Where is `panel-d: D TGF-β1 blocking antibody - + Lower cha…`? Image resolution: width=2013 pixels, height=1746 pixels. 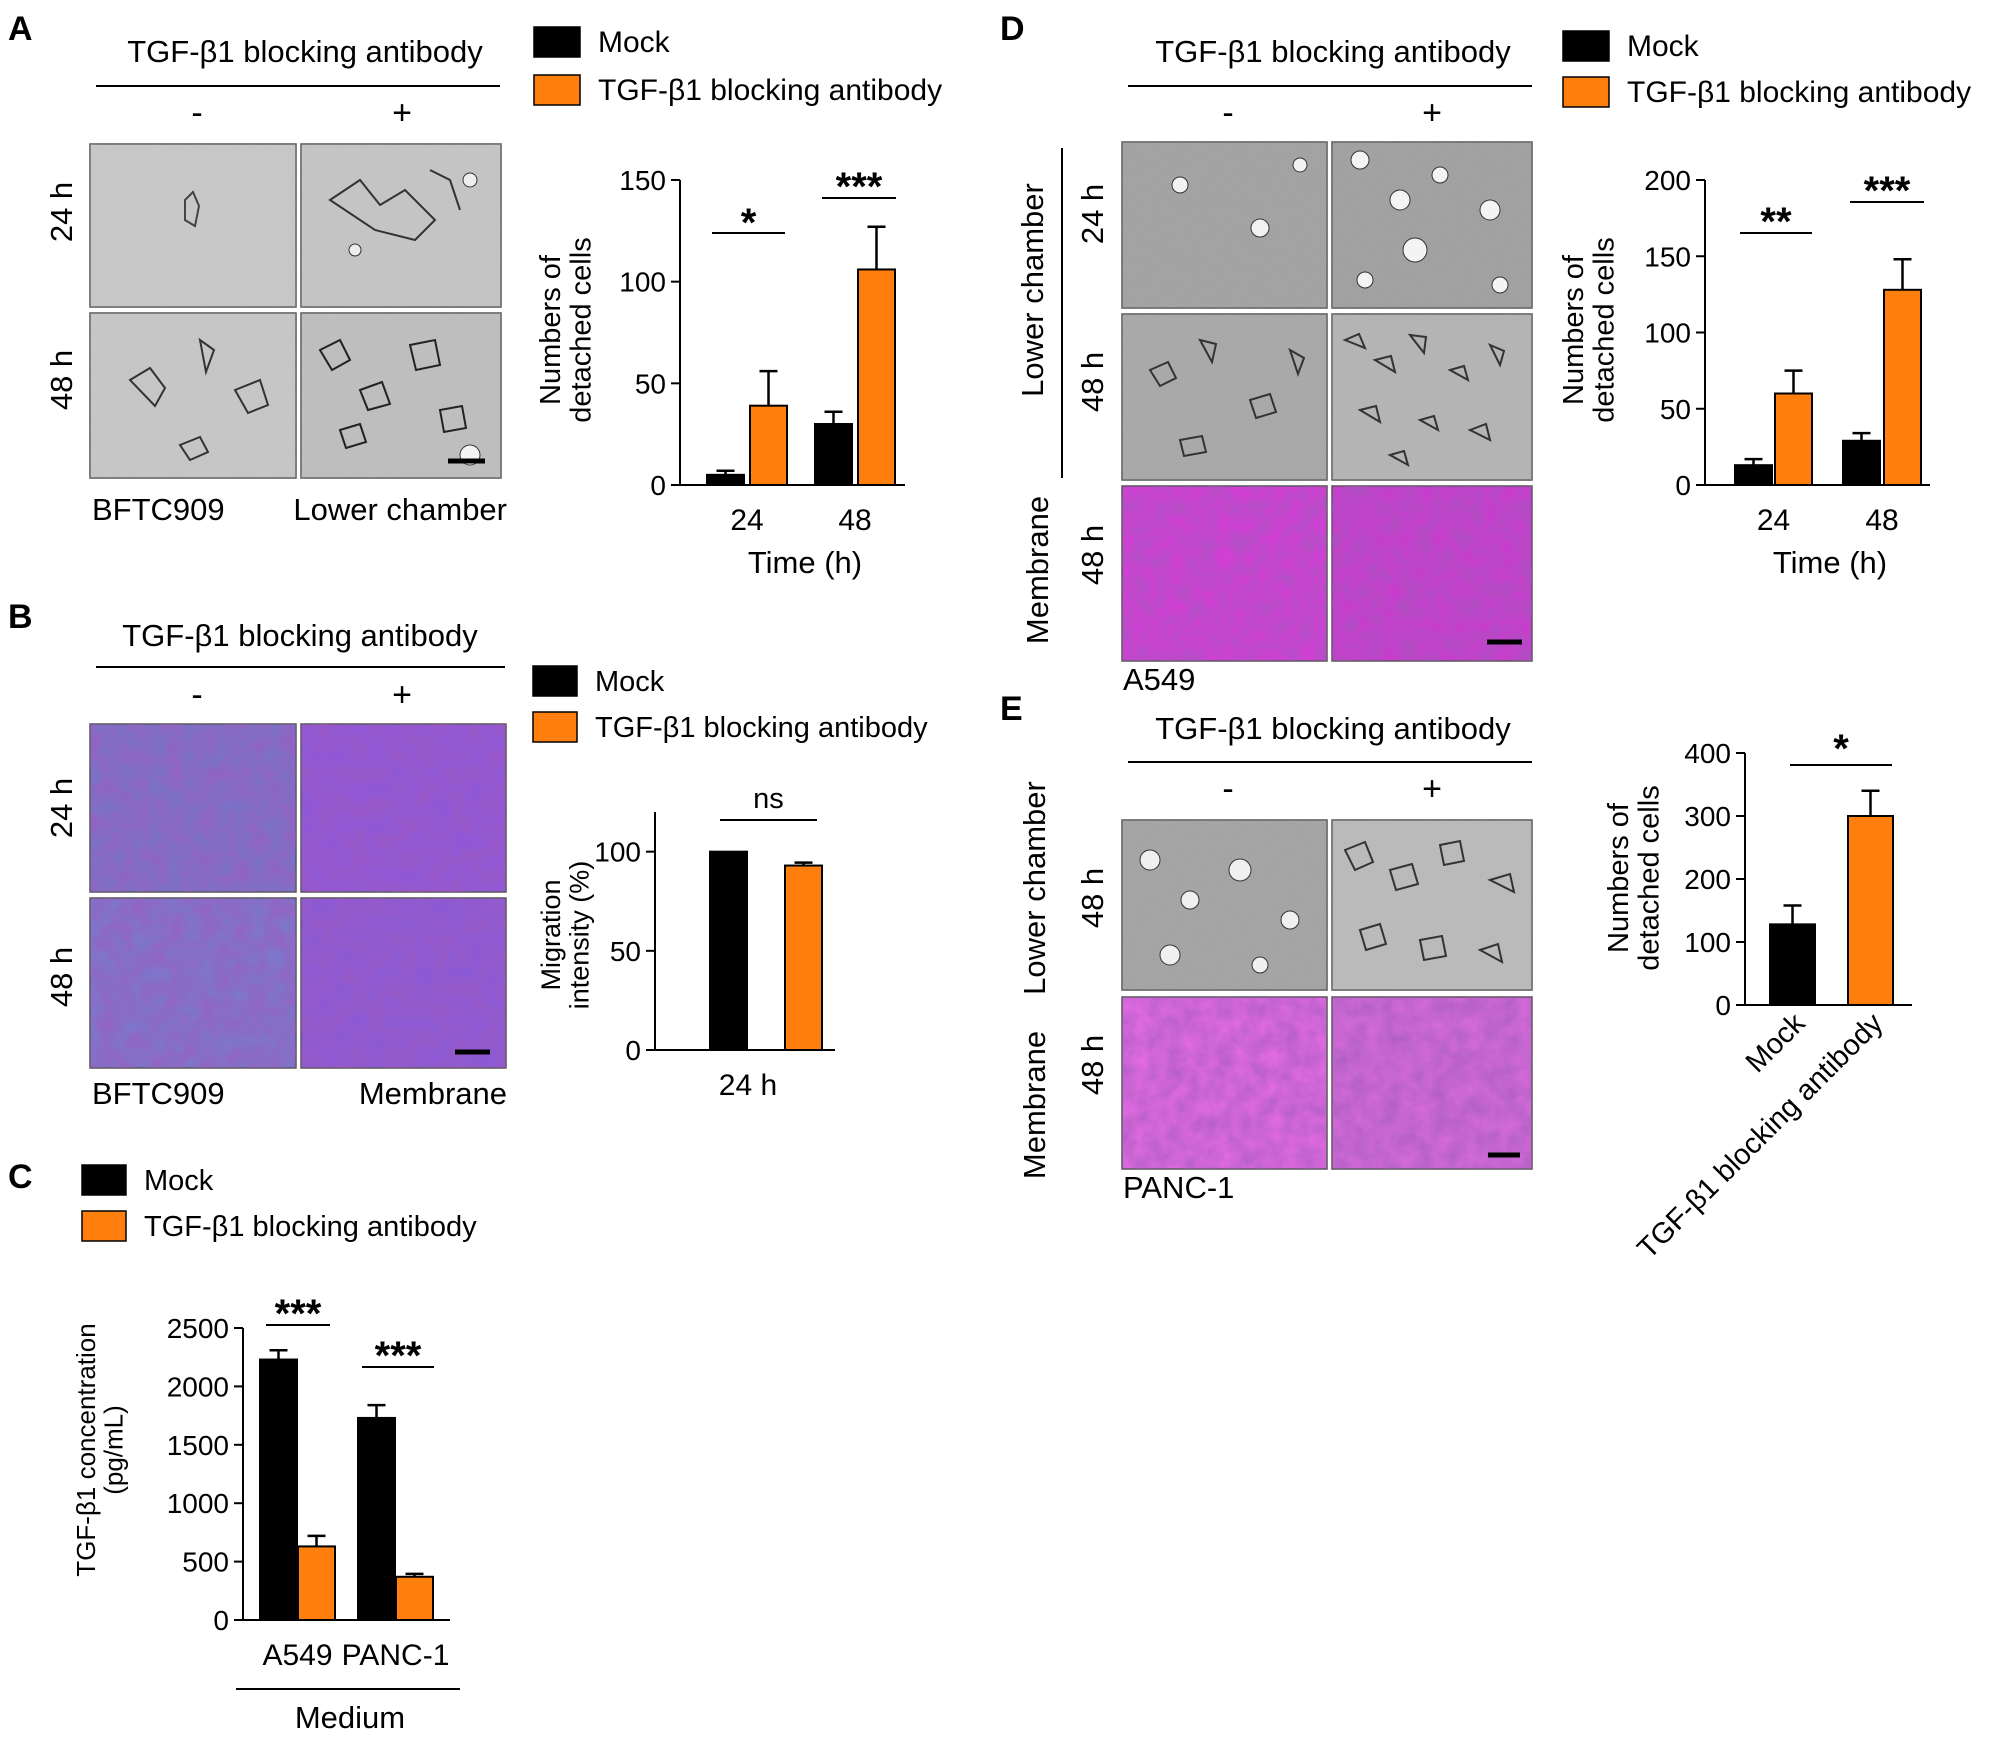
panel-d: D TGF-β1 blocking antibody - + Lower cha… is located at coordinates (1266, 353).